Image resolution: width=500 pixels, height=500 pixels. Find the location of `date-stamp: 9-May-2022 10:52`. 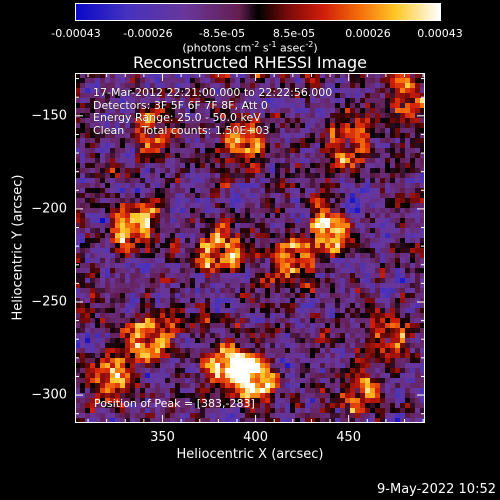

date-stamp: 9-May-2022 10:52 is located at coordinates (436, 489).